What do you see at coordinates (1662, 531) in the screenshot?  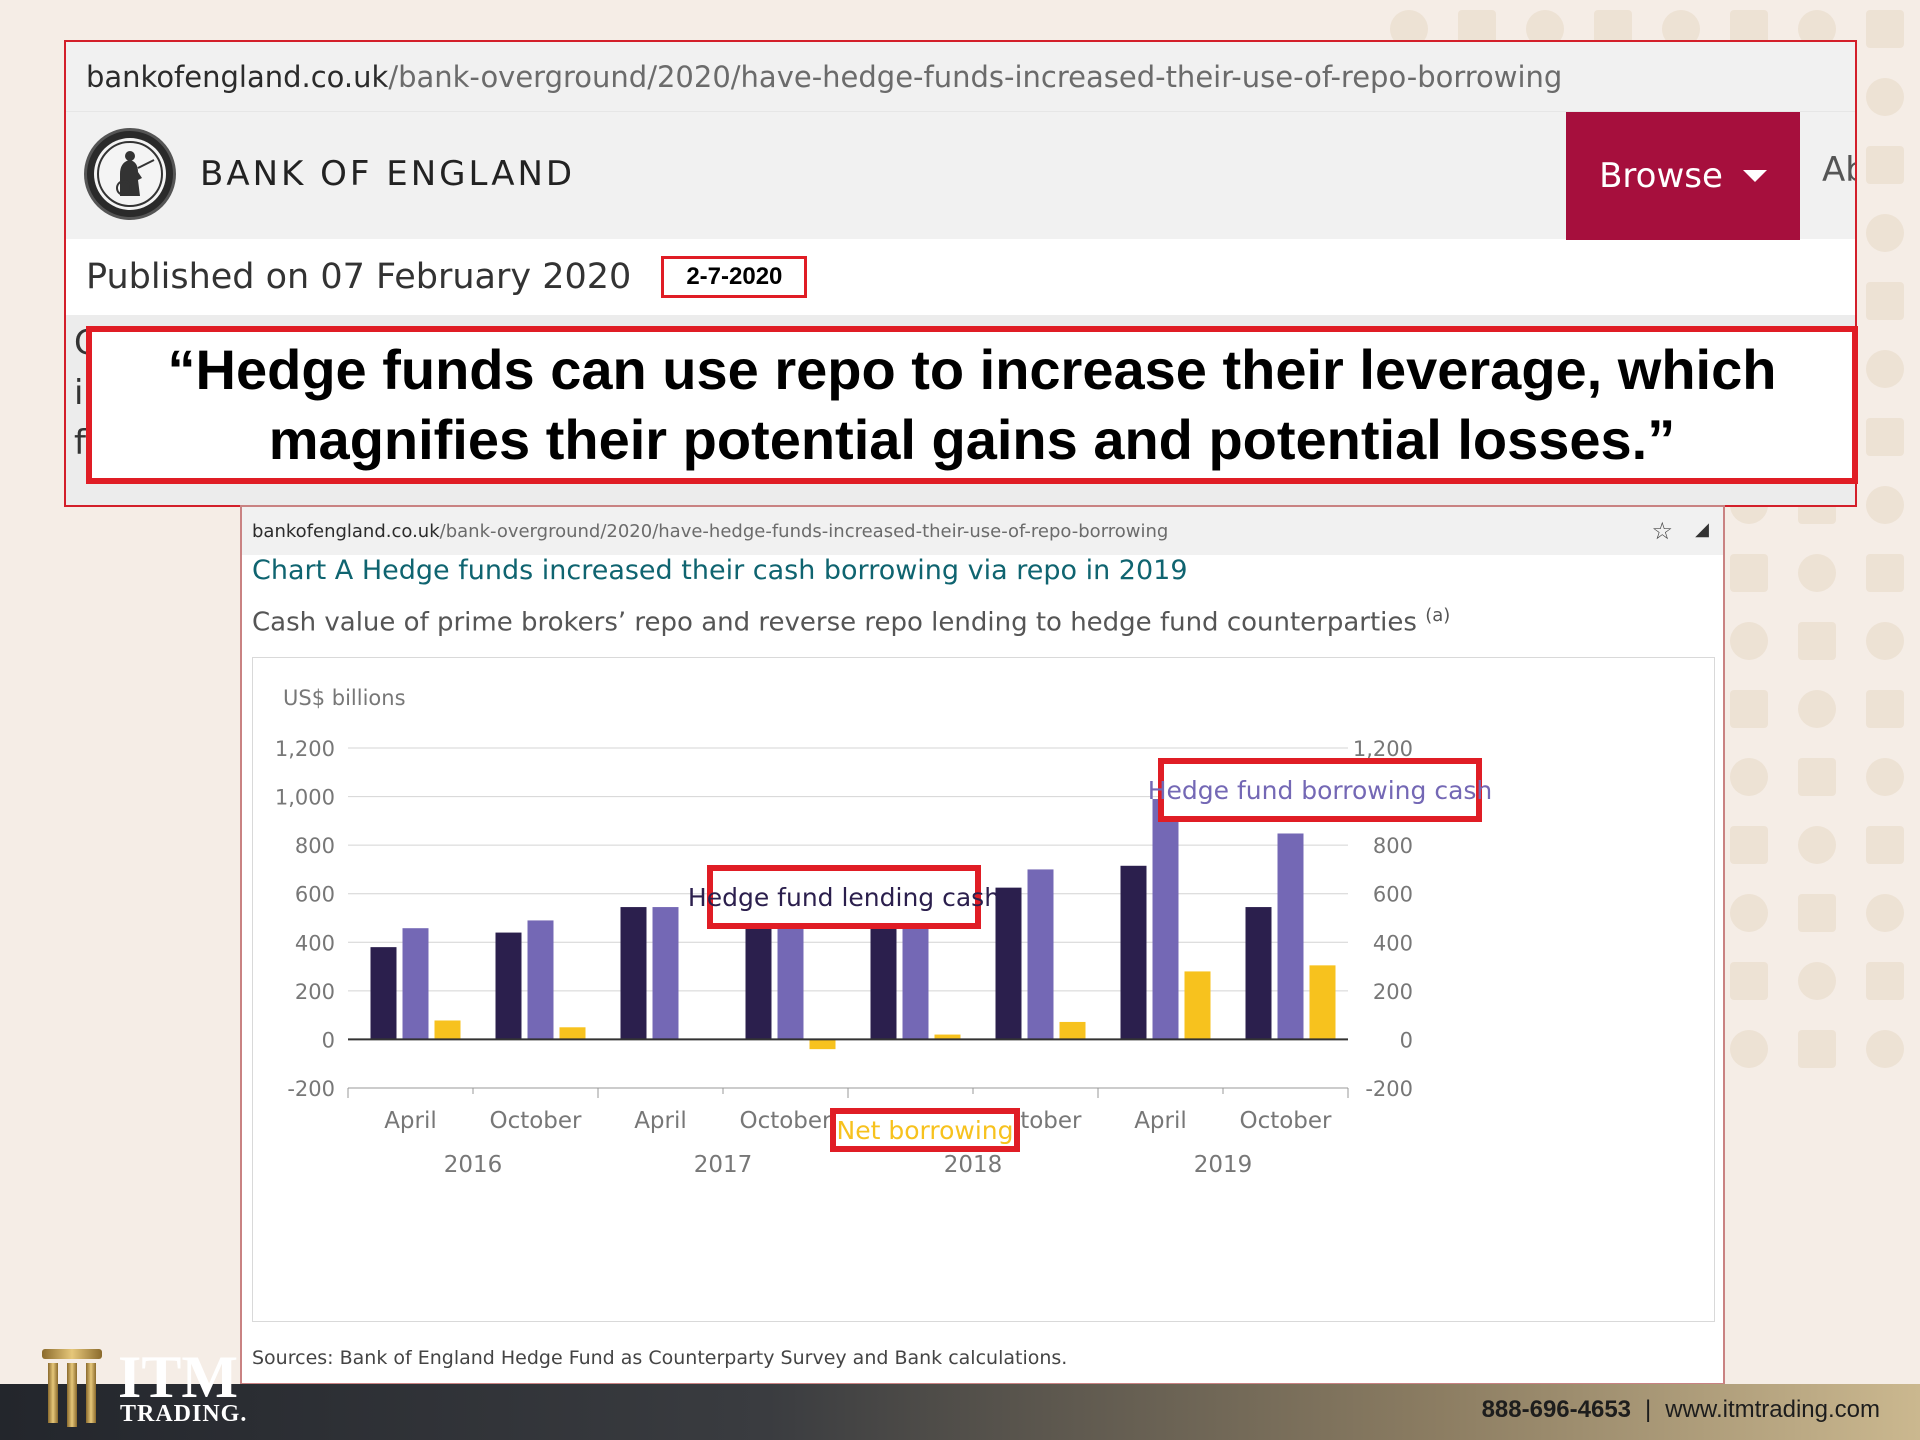 I see `bookmark-star-icon: ☆` at bounding box center [1662, 531].